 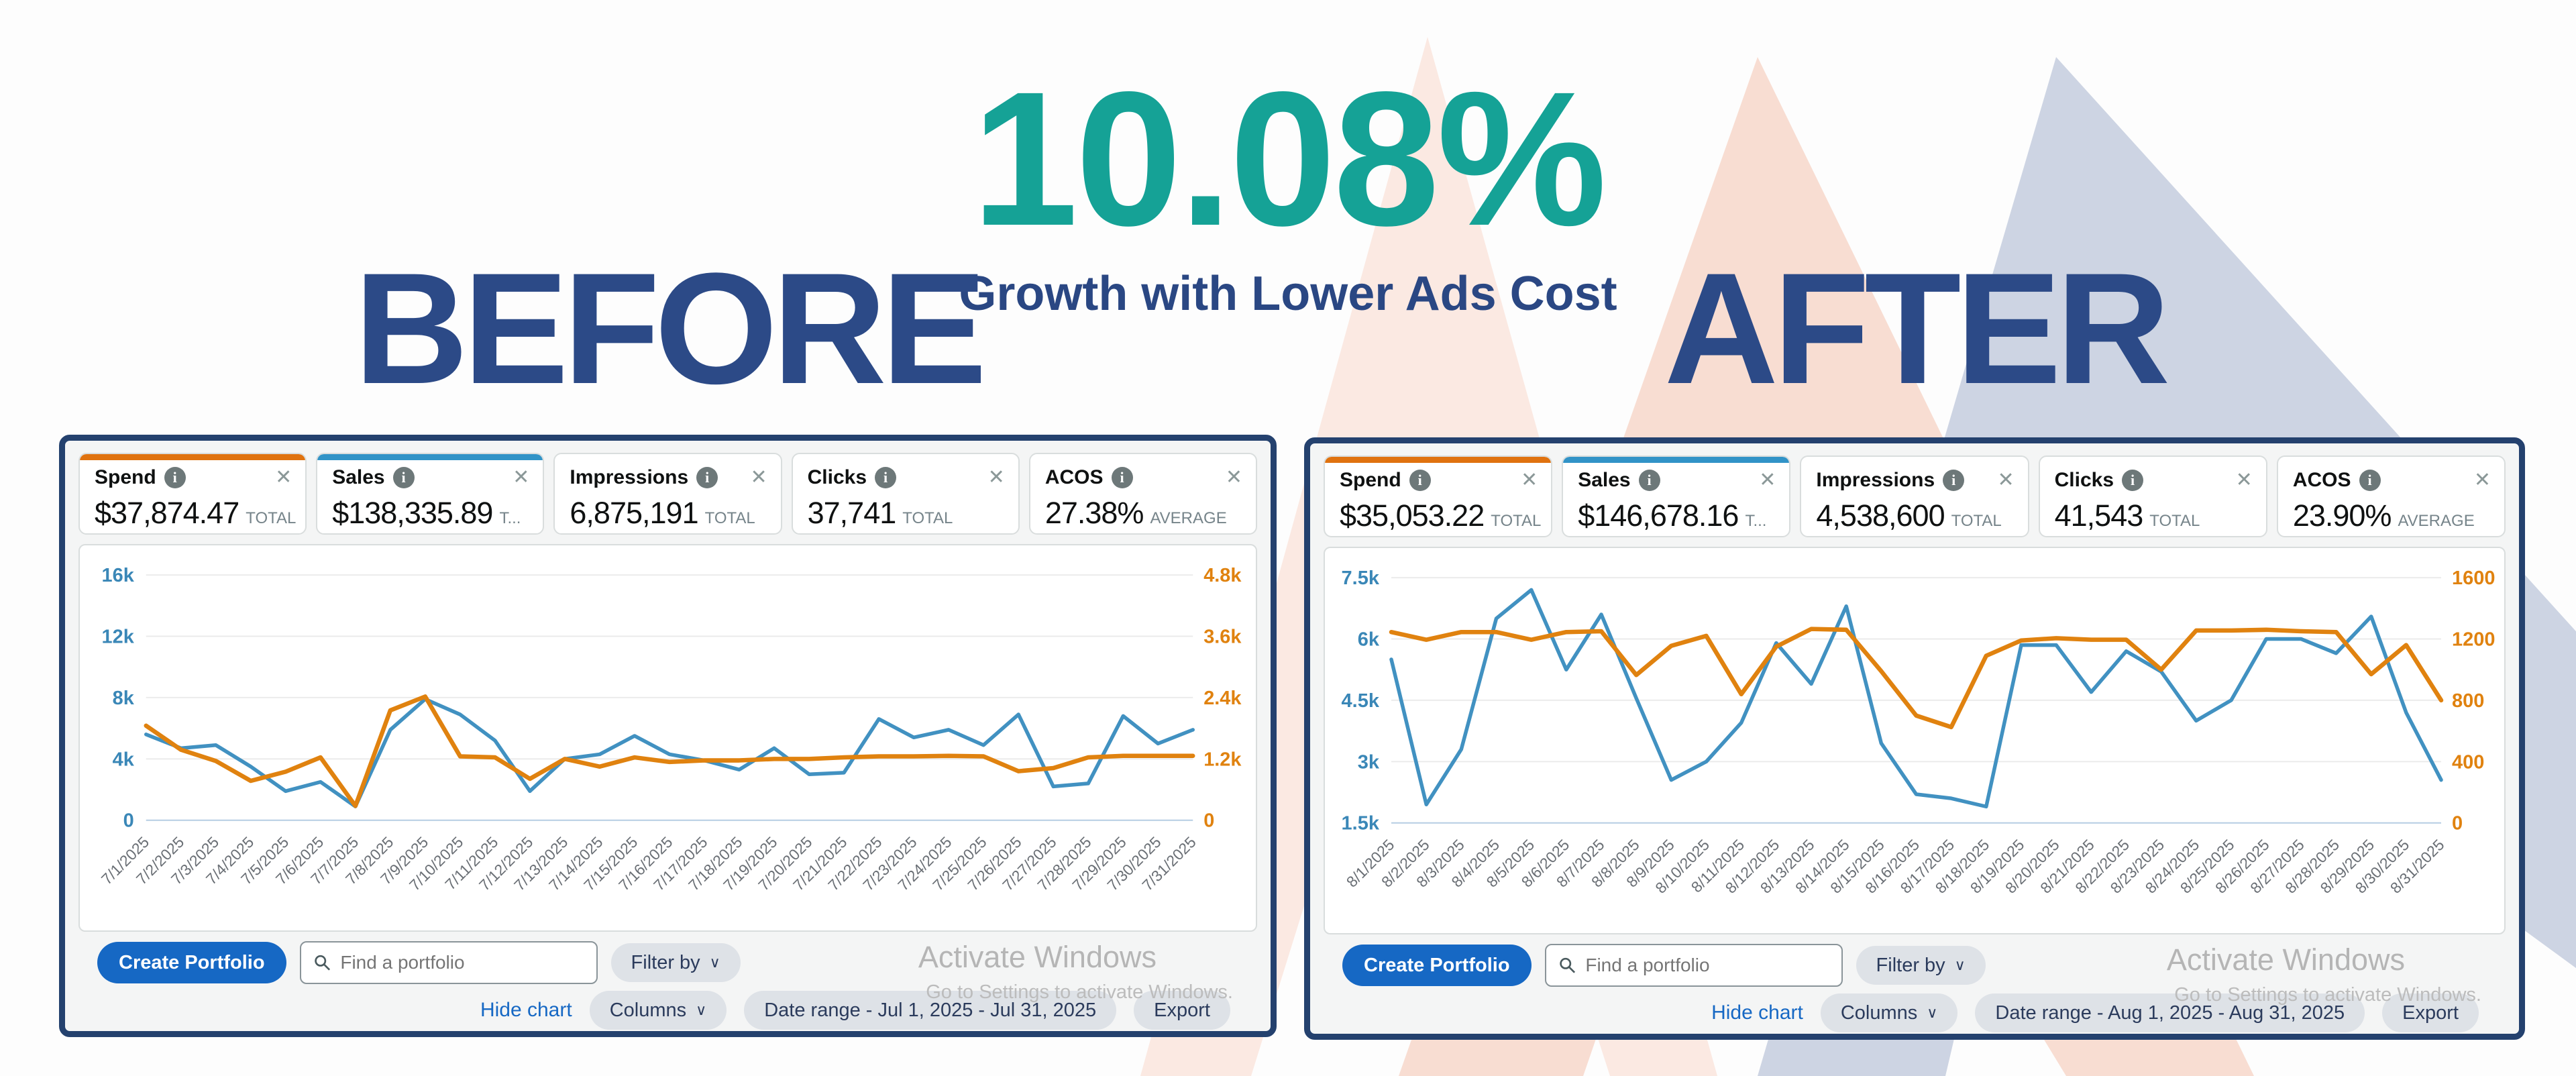 What do you see at coordinates (1369, 640) in the screenshot?
I see `left-axis-tick: 6k` at bounding box center [1369, 640].